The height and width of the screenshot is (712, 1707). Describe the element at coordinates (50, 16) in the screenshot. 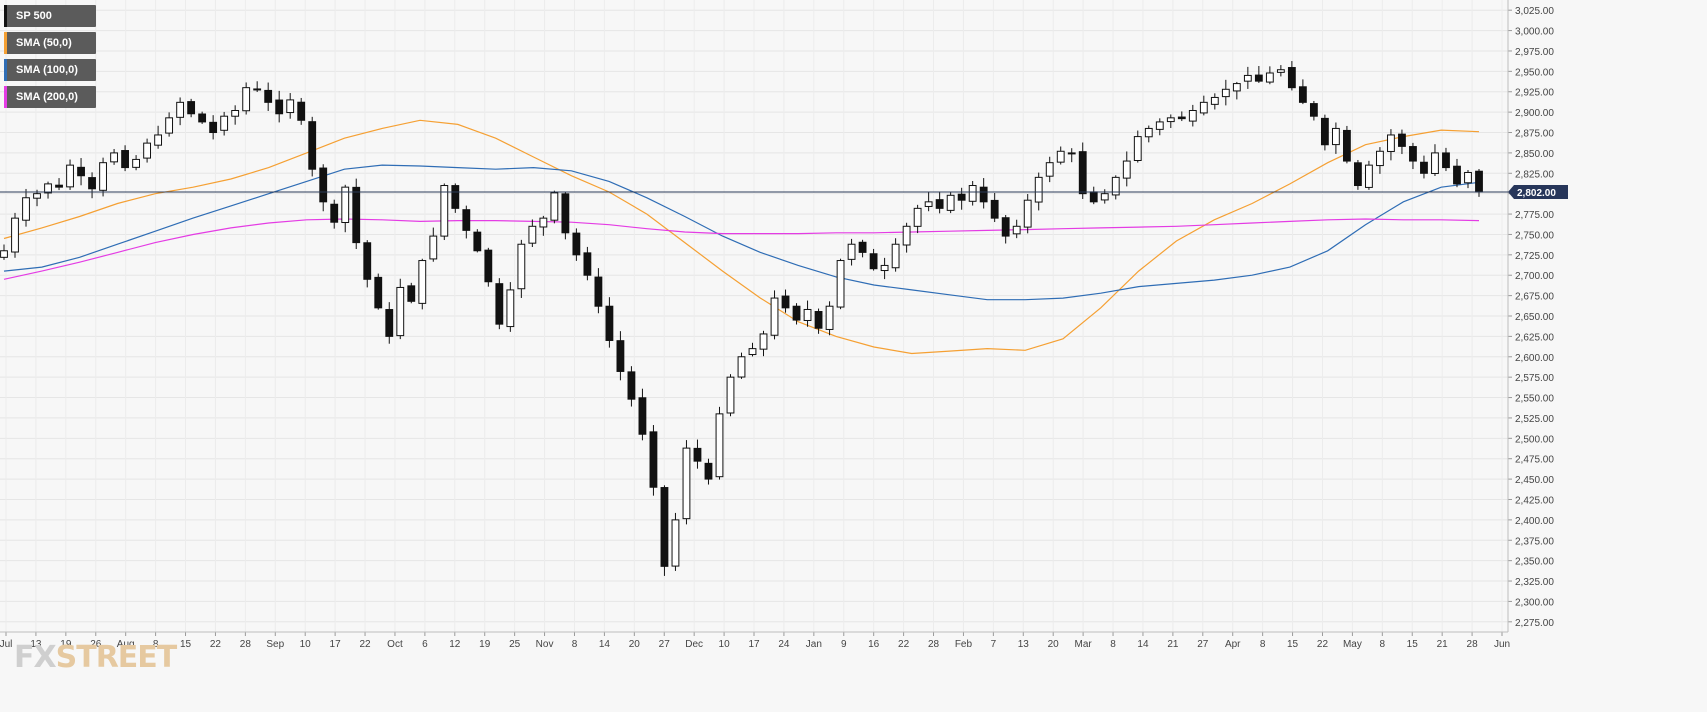

I see `legend-item-sp500: SP 500` at that location.